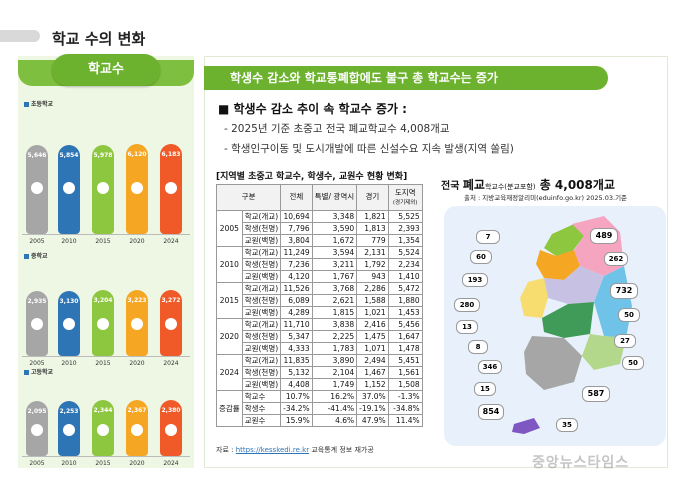 This screenshot has height=484, width=680. Describe the element at coordinates (171, 300) in the screenshot. I see `data-label: 3,272` at that location.